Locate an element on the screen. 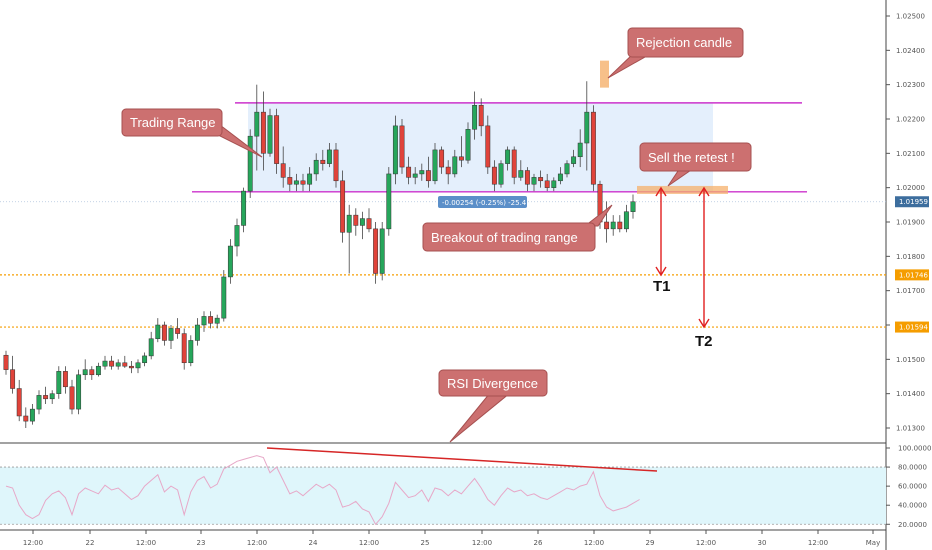 This screenshot has width=932, height=550. price-tick-label: 1.01400 is located at coordinates (910, 394).